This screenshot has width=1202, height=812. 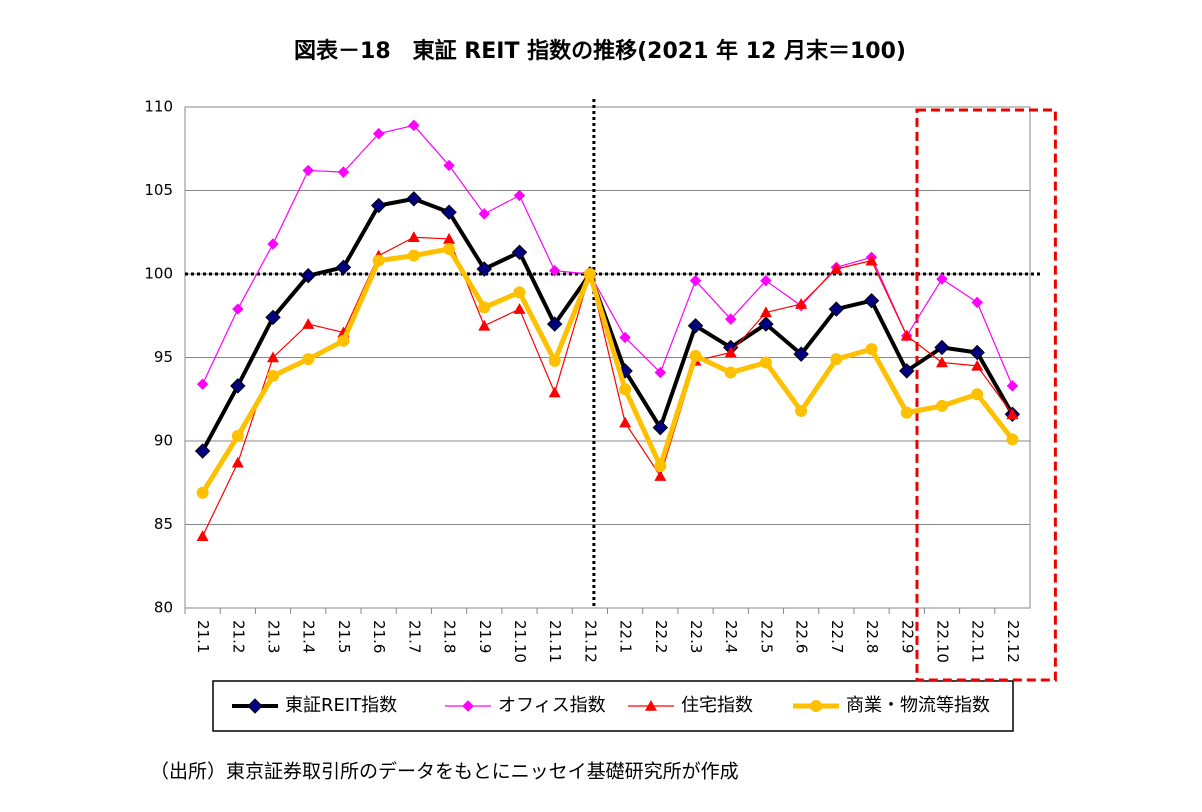 I want to click on y-tick-label: 85, so click(x=163, y=524).